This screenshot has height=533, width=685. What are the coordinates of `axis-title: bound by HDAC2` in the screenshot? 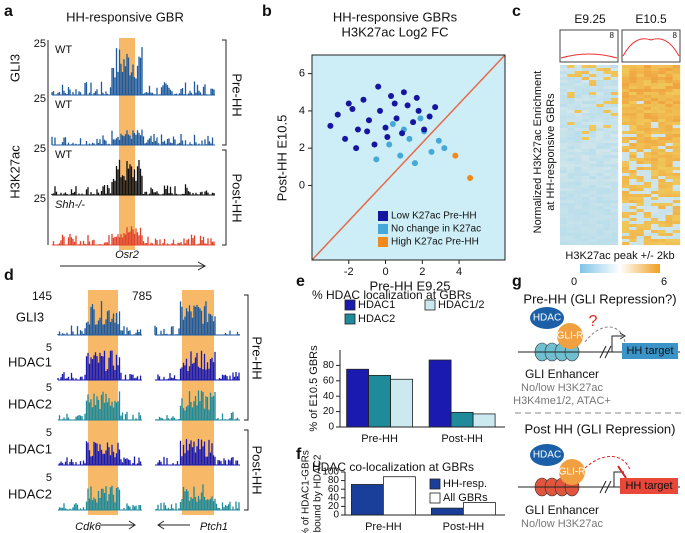 It's located at (318, 493).